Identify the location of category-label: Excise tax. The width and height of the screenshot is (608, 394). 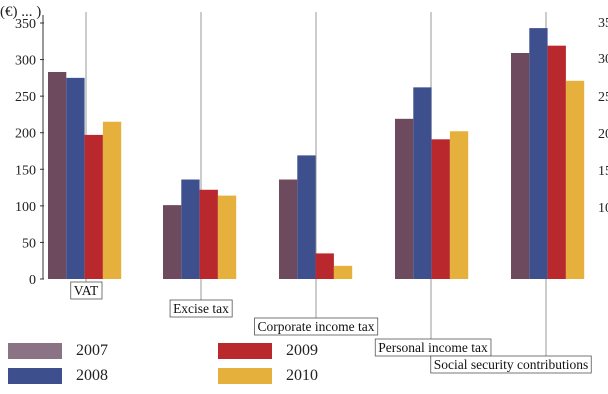
(201, 308).